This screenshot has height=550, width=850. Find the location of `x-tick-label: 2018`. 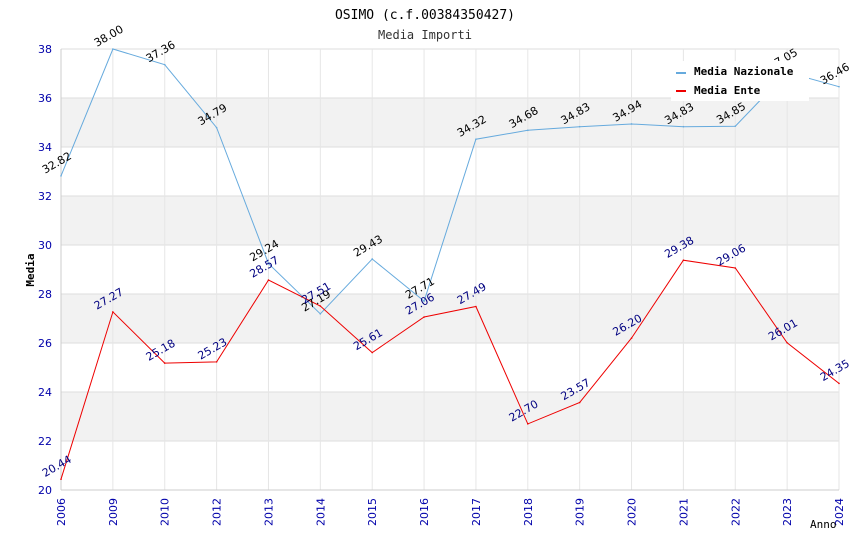

x-tick-label: 2018 is located at coordinates (528, 512).